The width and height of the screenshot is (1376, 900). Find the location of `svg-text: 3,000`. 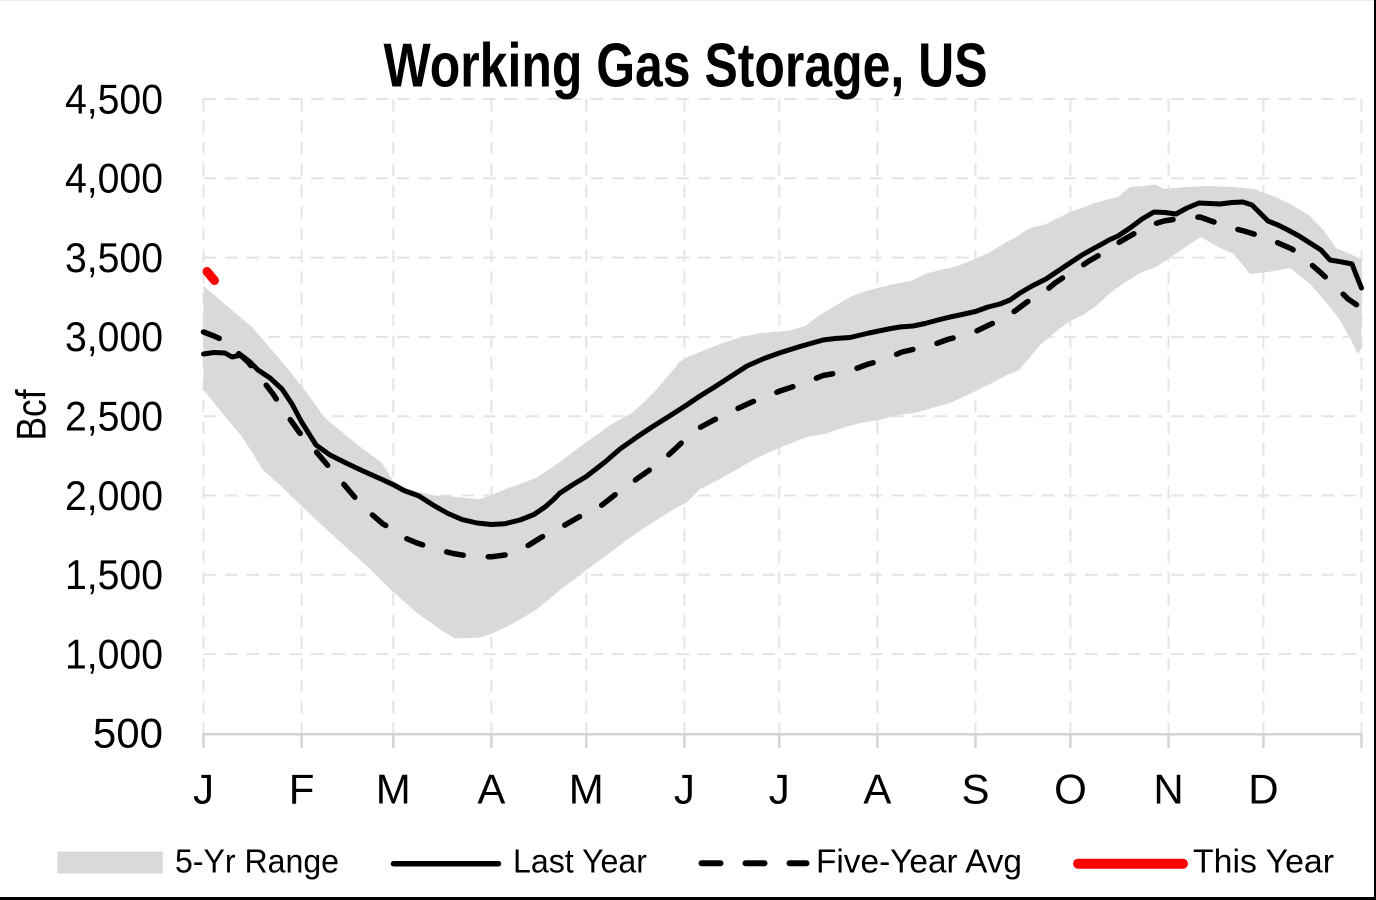

svg-text: 3,000 is located at coordinates (114, 336).